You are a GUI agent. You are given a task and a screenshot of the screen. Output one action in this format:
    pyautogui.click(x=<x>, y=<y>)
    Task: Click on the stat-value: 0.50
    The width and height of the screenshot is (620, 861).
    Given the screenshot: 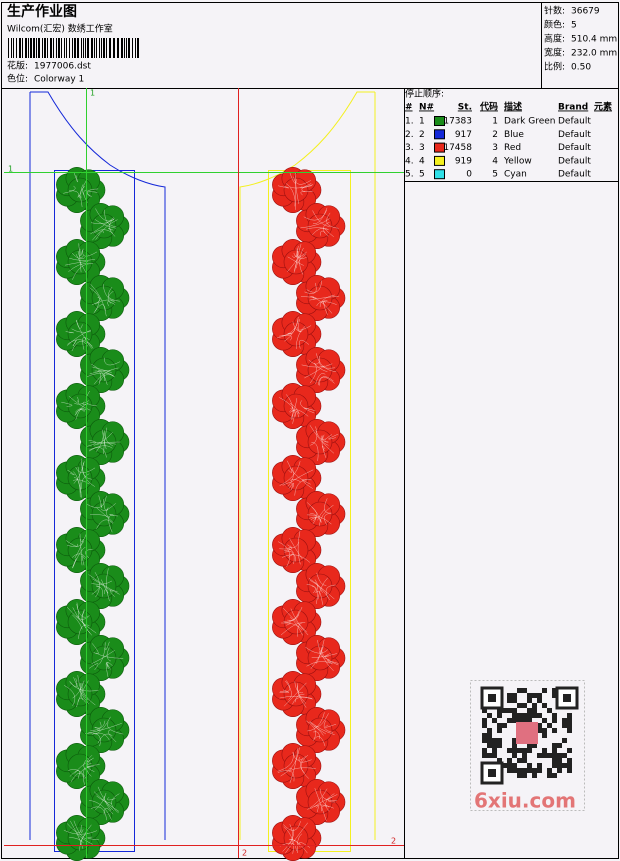 What is the action you would take?
    pyautogui.click(x=581, y=68)
    